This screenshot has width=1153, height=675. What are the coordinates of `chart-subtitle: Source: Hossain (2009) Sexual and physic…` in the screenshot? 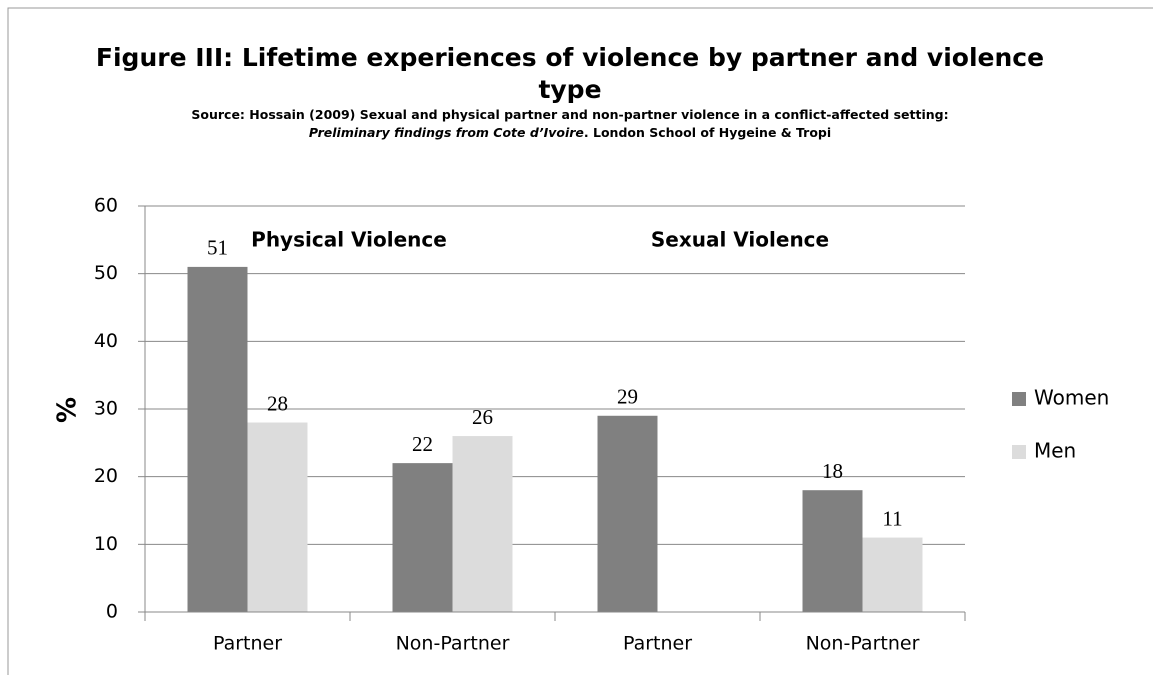 It's located at (570, 124).